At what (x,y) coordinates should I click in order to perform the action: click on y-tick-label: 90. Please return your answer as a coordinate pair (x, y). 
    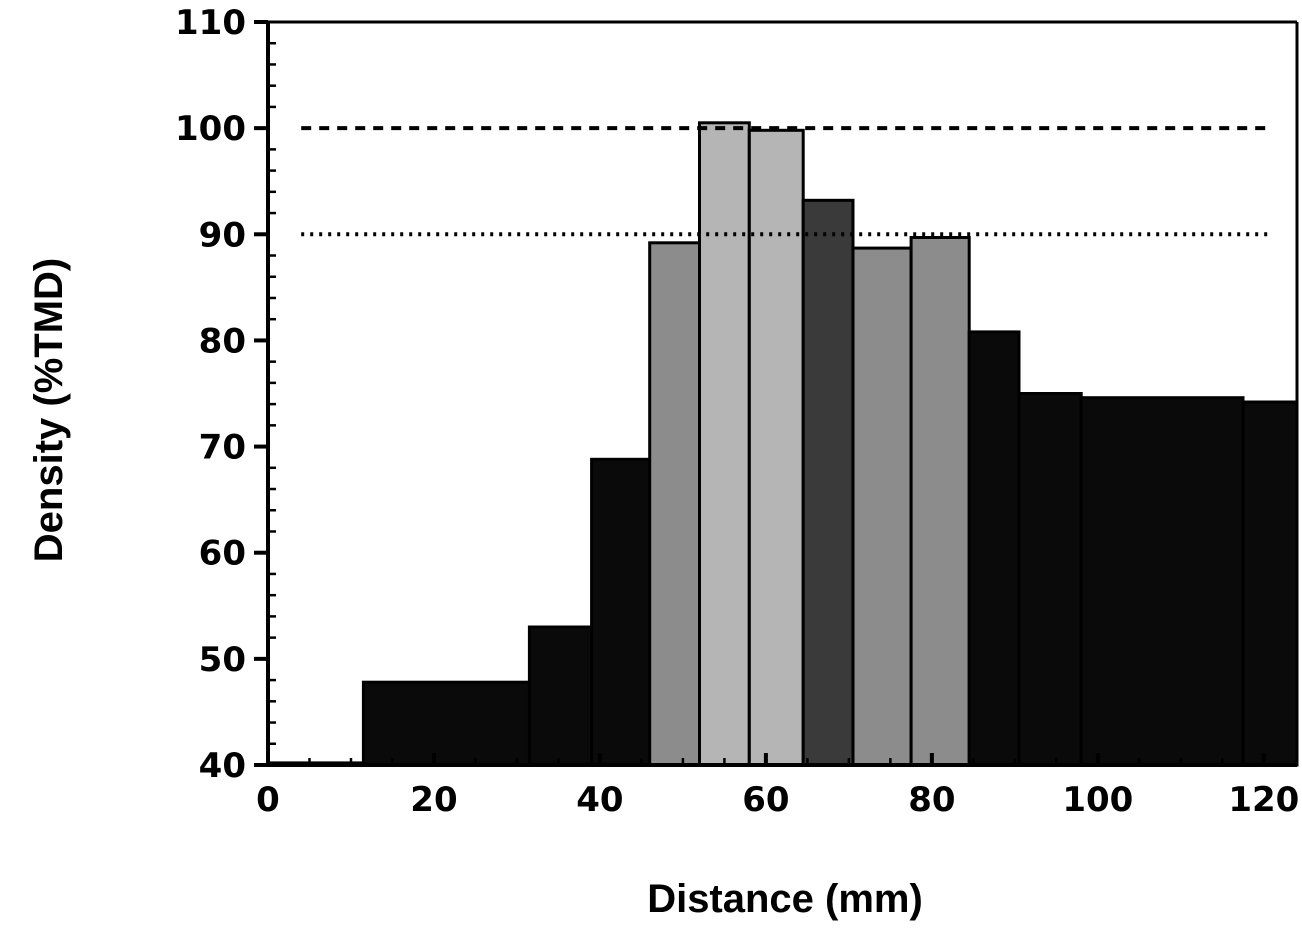
    Looking at the image, I should click on (222, 235).